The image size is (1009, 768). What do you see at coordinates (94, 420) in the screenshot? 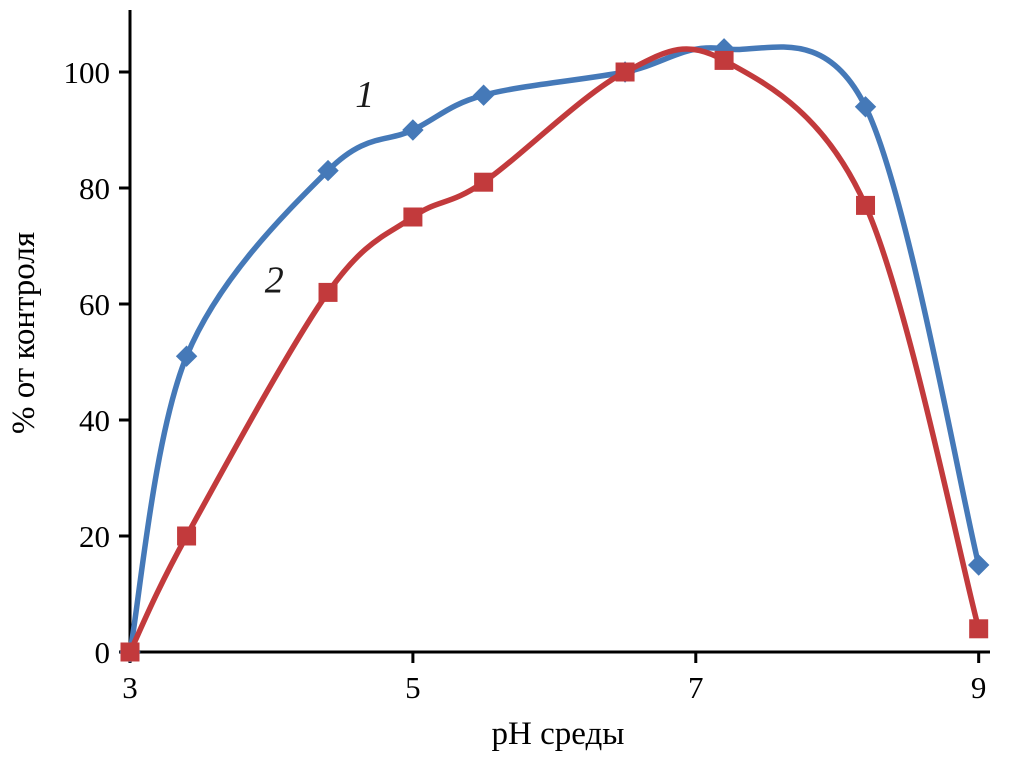
I see `y-tick-label: 40` at bounding box center [94, 420].